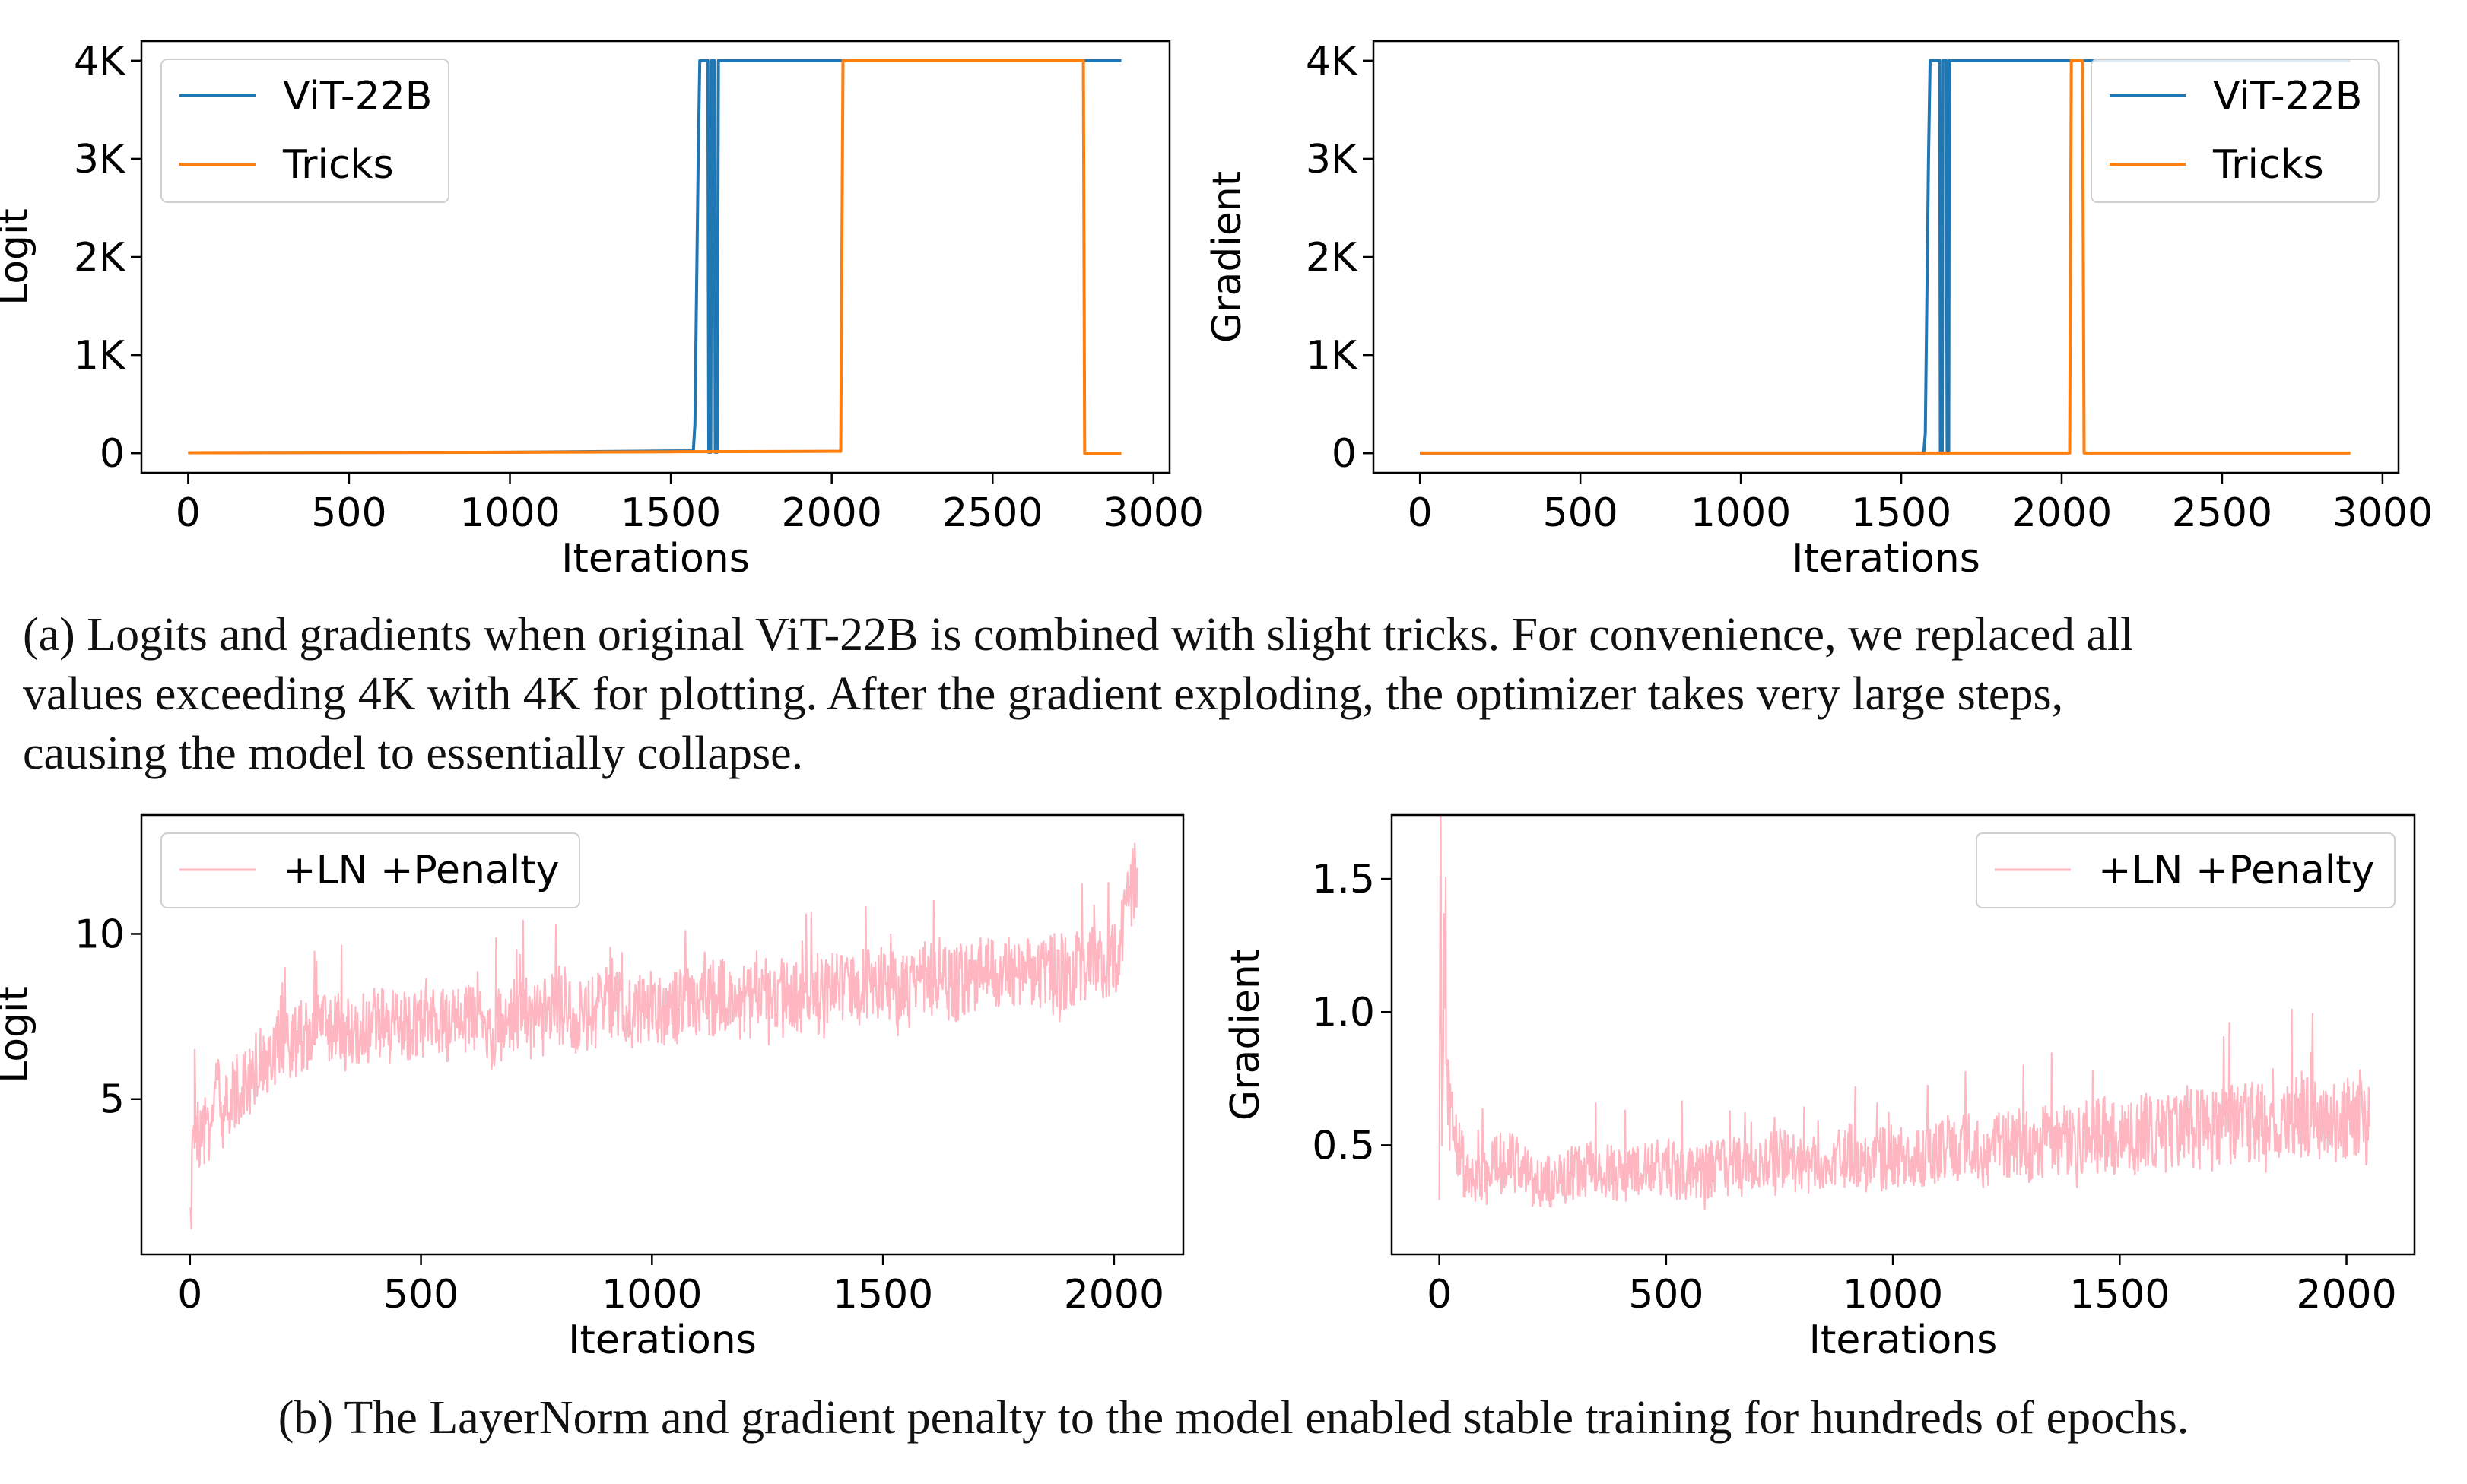  What do you see at coordinates (100, 934) in the screenshot?
I see `y-tick-label: 10` at bounding box center [100, 934].